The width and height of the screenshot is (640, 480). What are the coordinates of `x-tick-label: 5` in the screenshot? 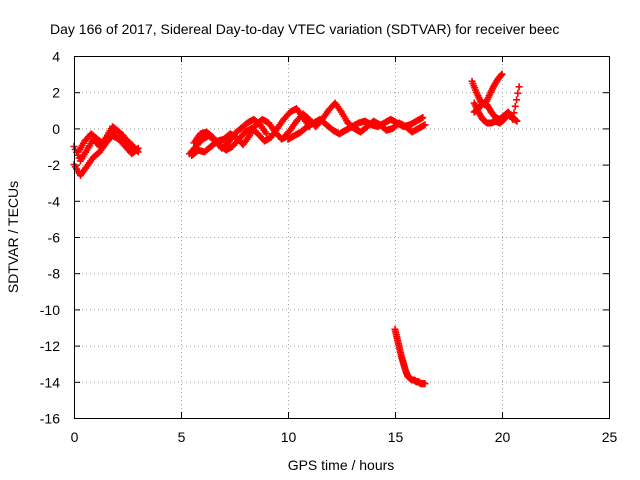 It's located at (182, 437).